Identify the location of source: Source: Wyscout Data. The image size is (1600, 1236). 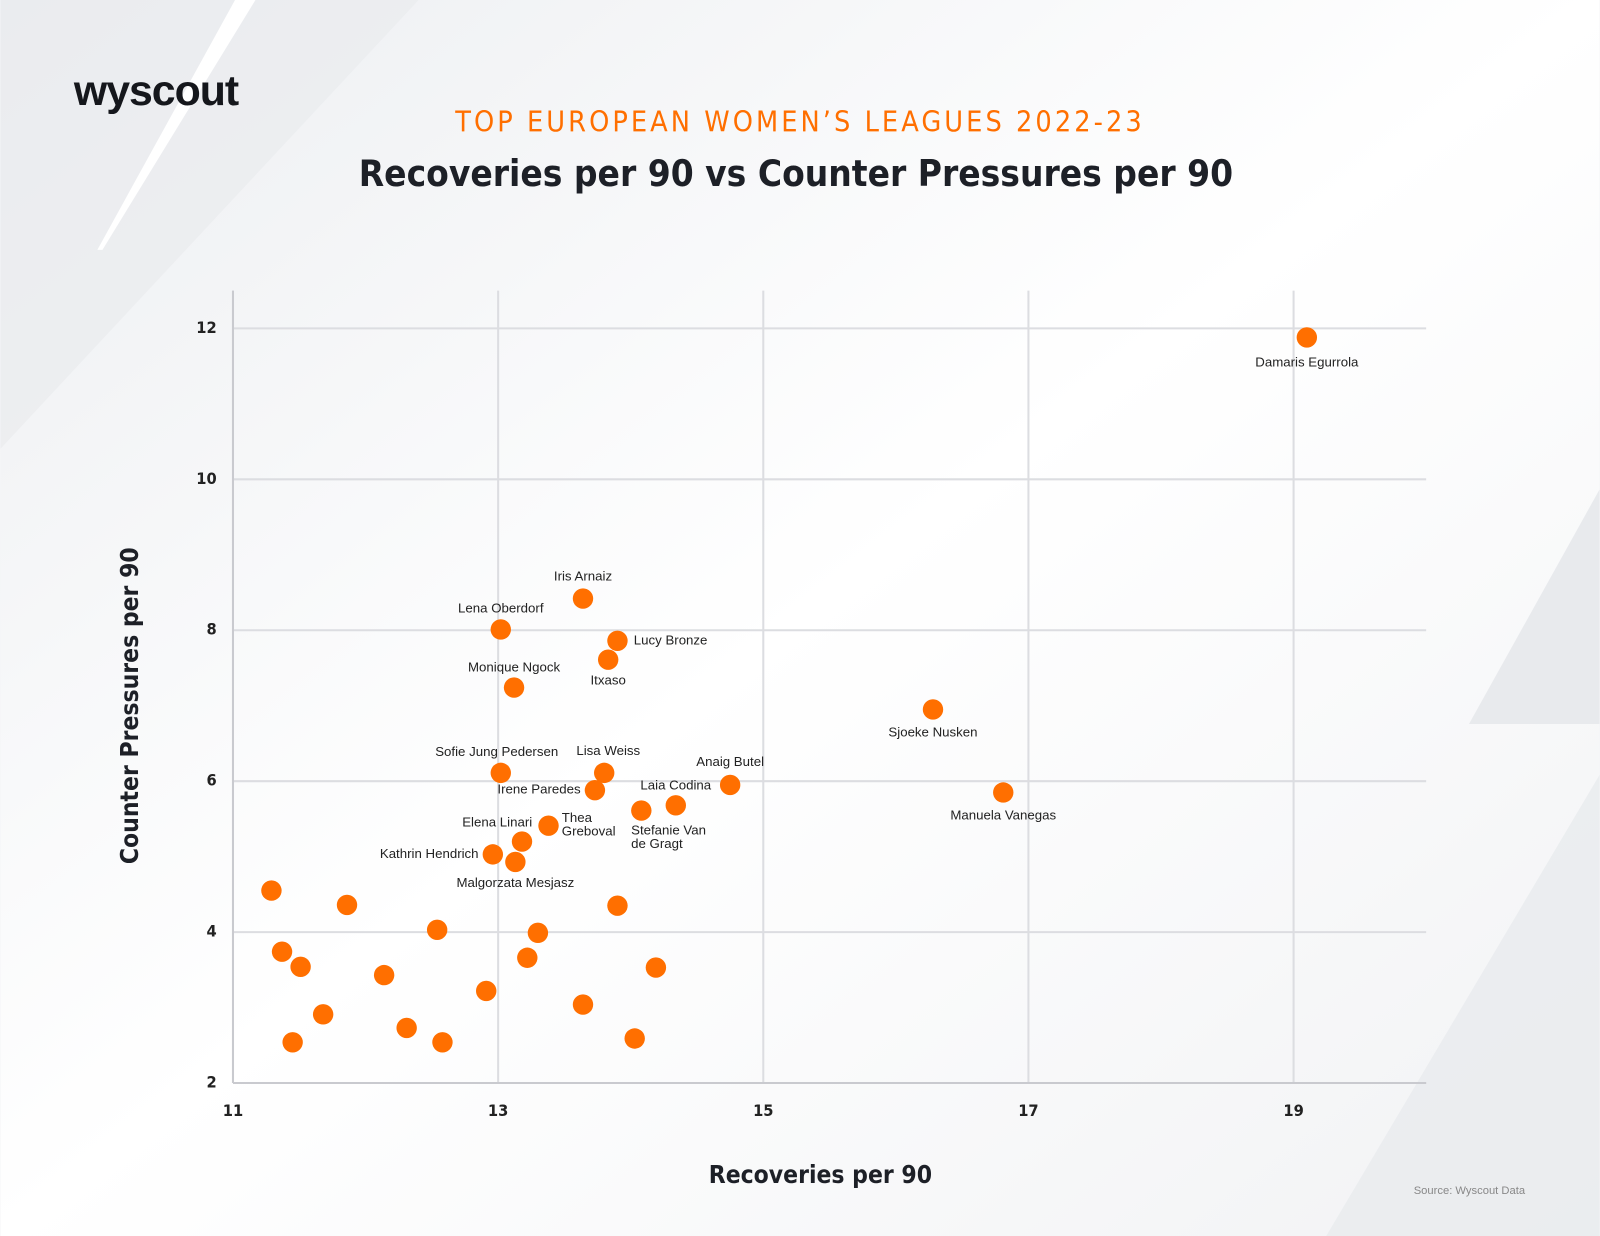
(1470, 1191).